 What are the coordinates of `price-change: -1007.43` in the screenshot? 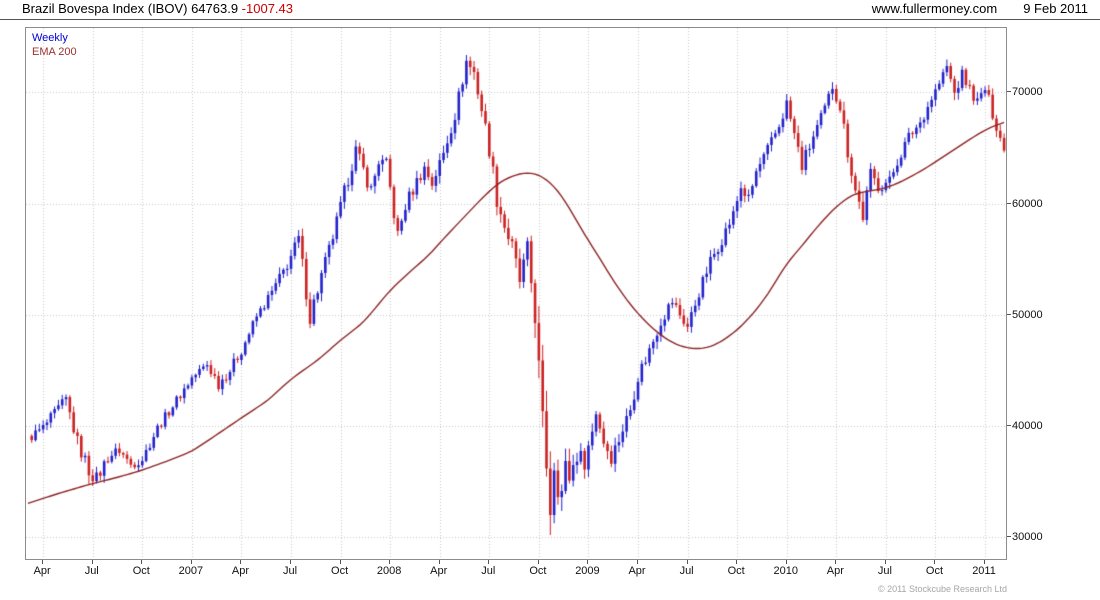 It's located at (265, 8).